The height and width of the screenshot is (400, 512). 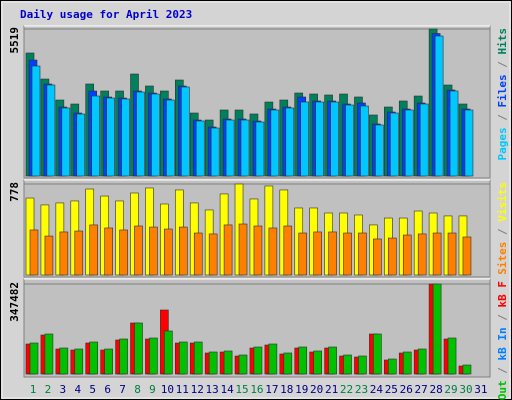 What do you see at coordinates (377, 389) in the screenshot?
I see `x-tick-label: 24` at bounding box center [377, 389].